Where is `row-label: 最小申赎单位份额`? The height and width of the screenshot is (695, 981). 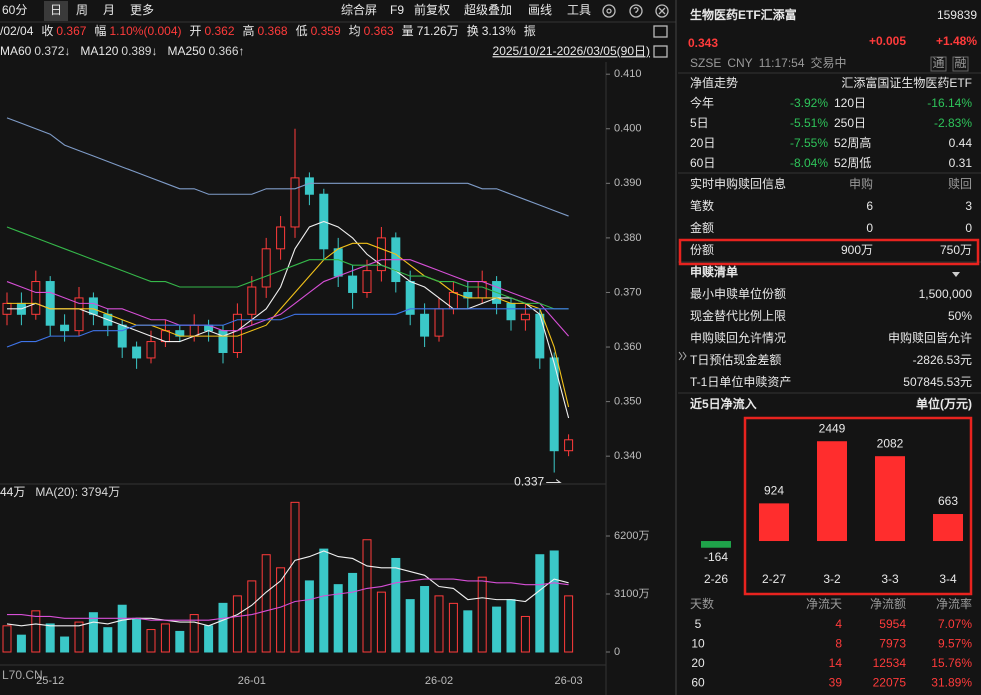 row-label: 最小申赎单位份额 is located at coordinates (738, 293).